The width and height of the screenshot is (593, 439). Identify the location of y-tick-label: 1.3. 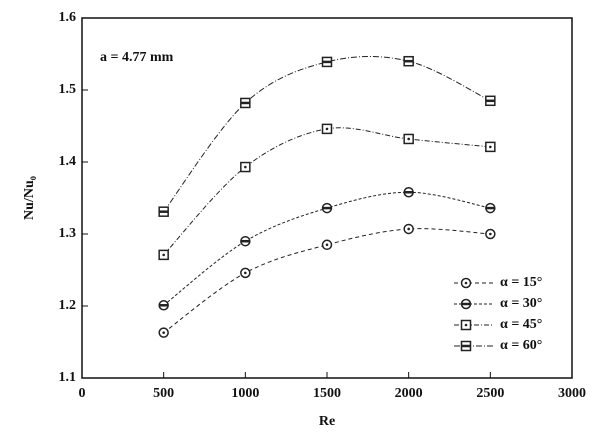
(68, 233).